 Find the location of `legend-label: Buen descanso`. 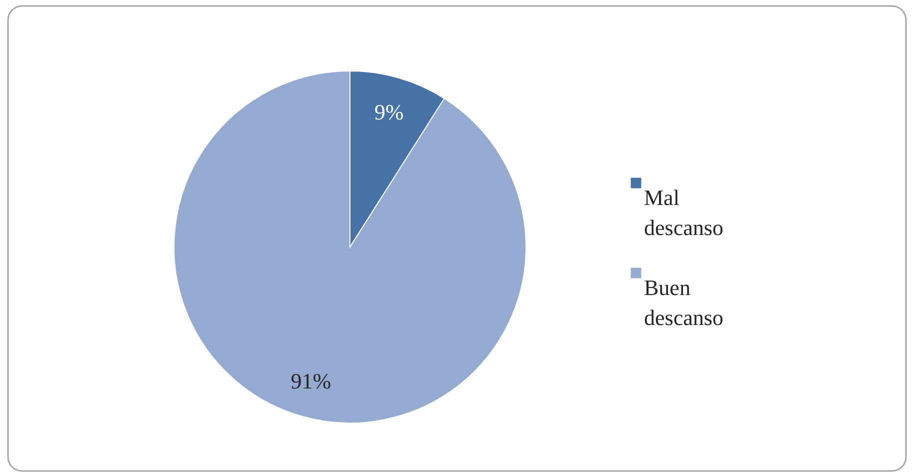

legend-label: Buen descanso is located at coordinates (684, 302).